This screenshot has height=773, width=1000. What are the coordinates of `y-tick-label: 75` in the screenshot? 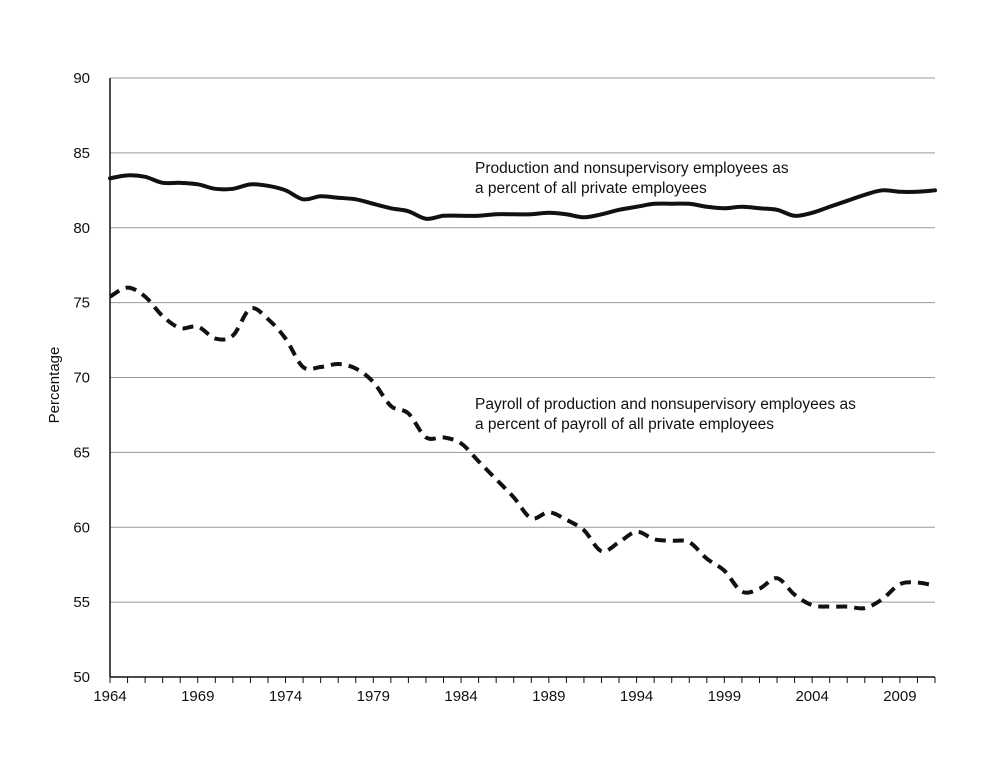 It's located at (81, 303).